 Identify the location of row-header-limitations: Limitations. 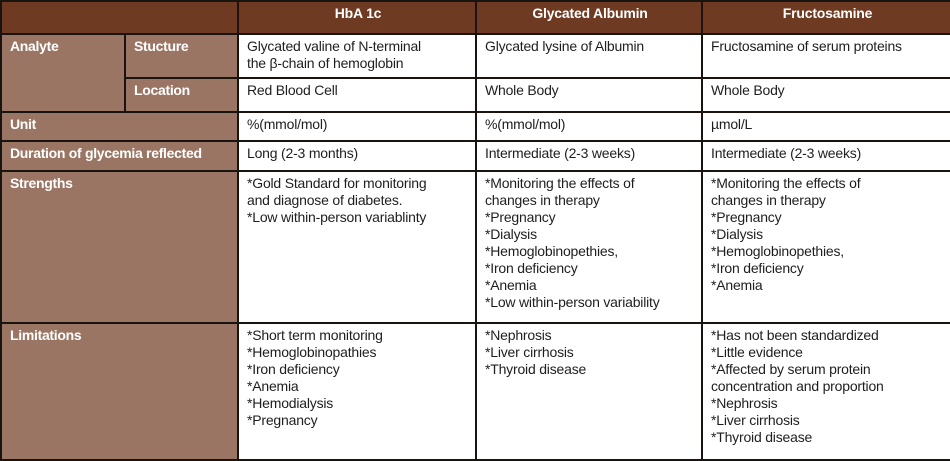
(119, 391).